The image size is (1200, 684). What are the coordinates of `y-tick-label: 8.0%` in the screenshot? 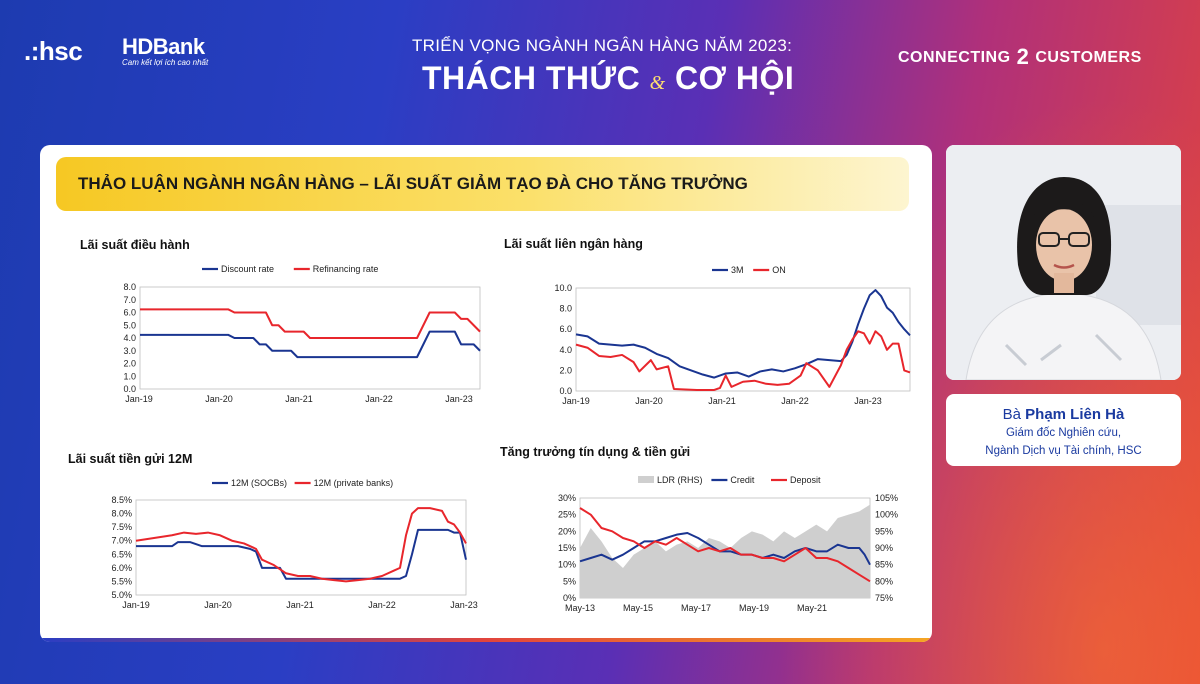 It's located at (121, 514).